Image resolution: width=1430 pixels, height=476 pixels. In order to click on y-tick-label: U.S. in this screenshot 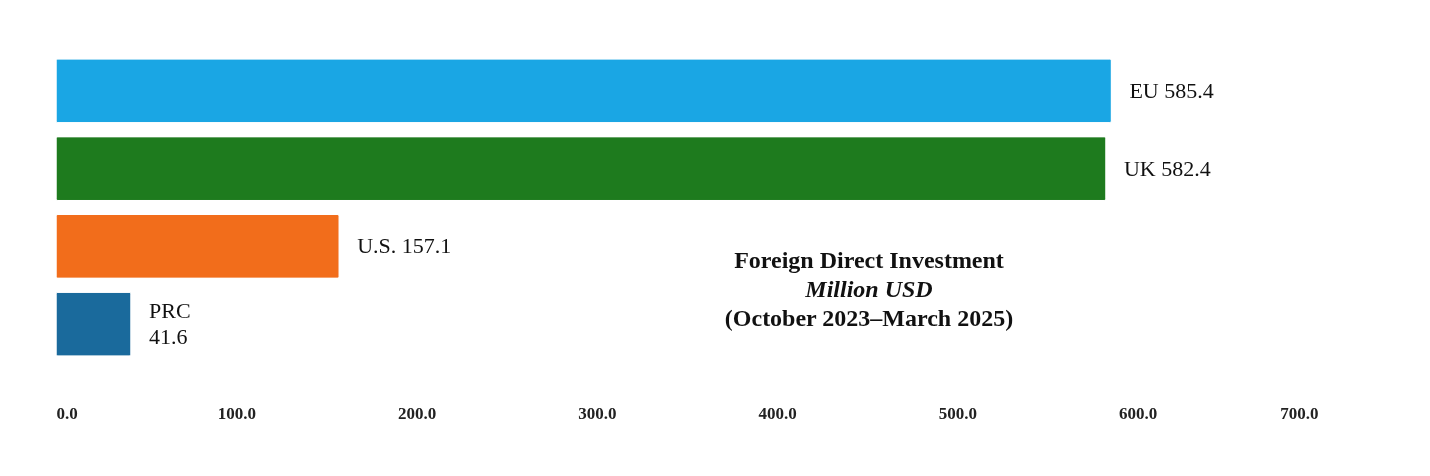, I will do `click(377, 246)`.